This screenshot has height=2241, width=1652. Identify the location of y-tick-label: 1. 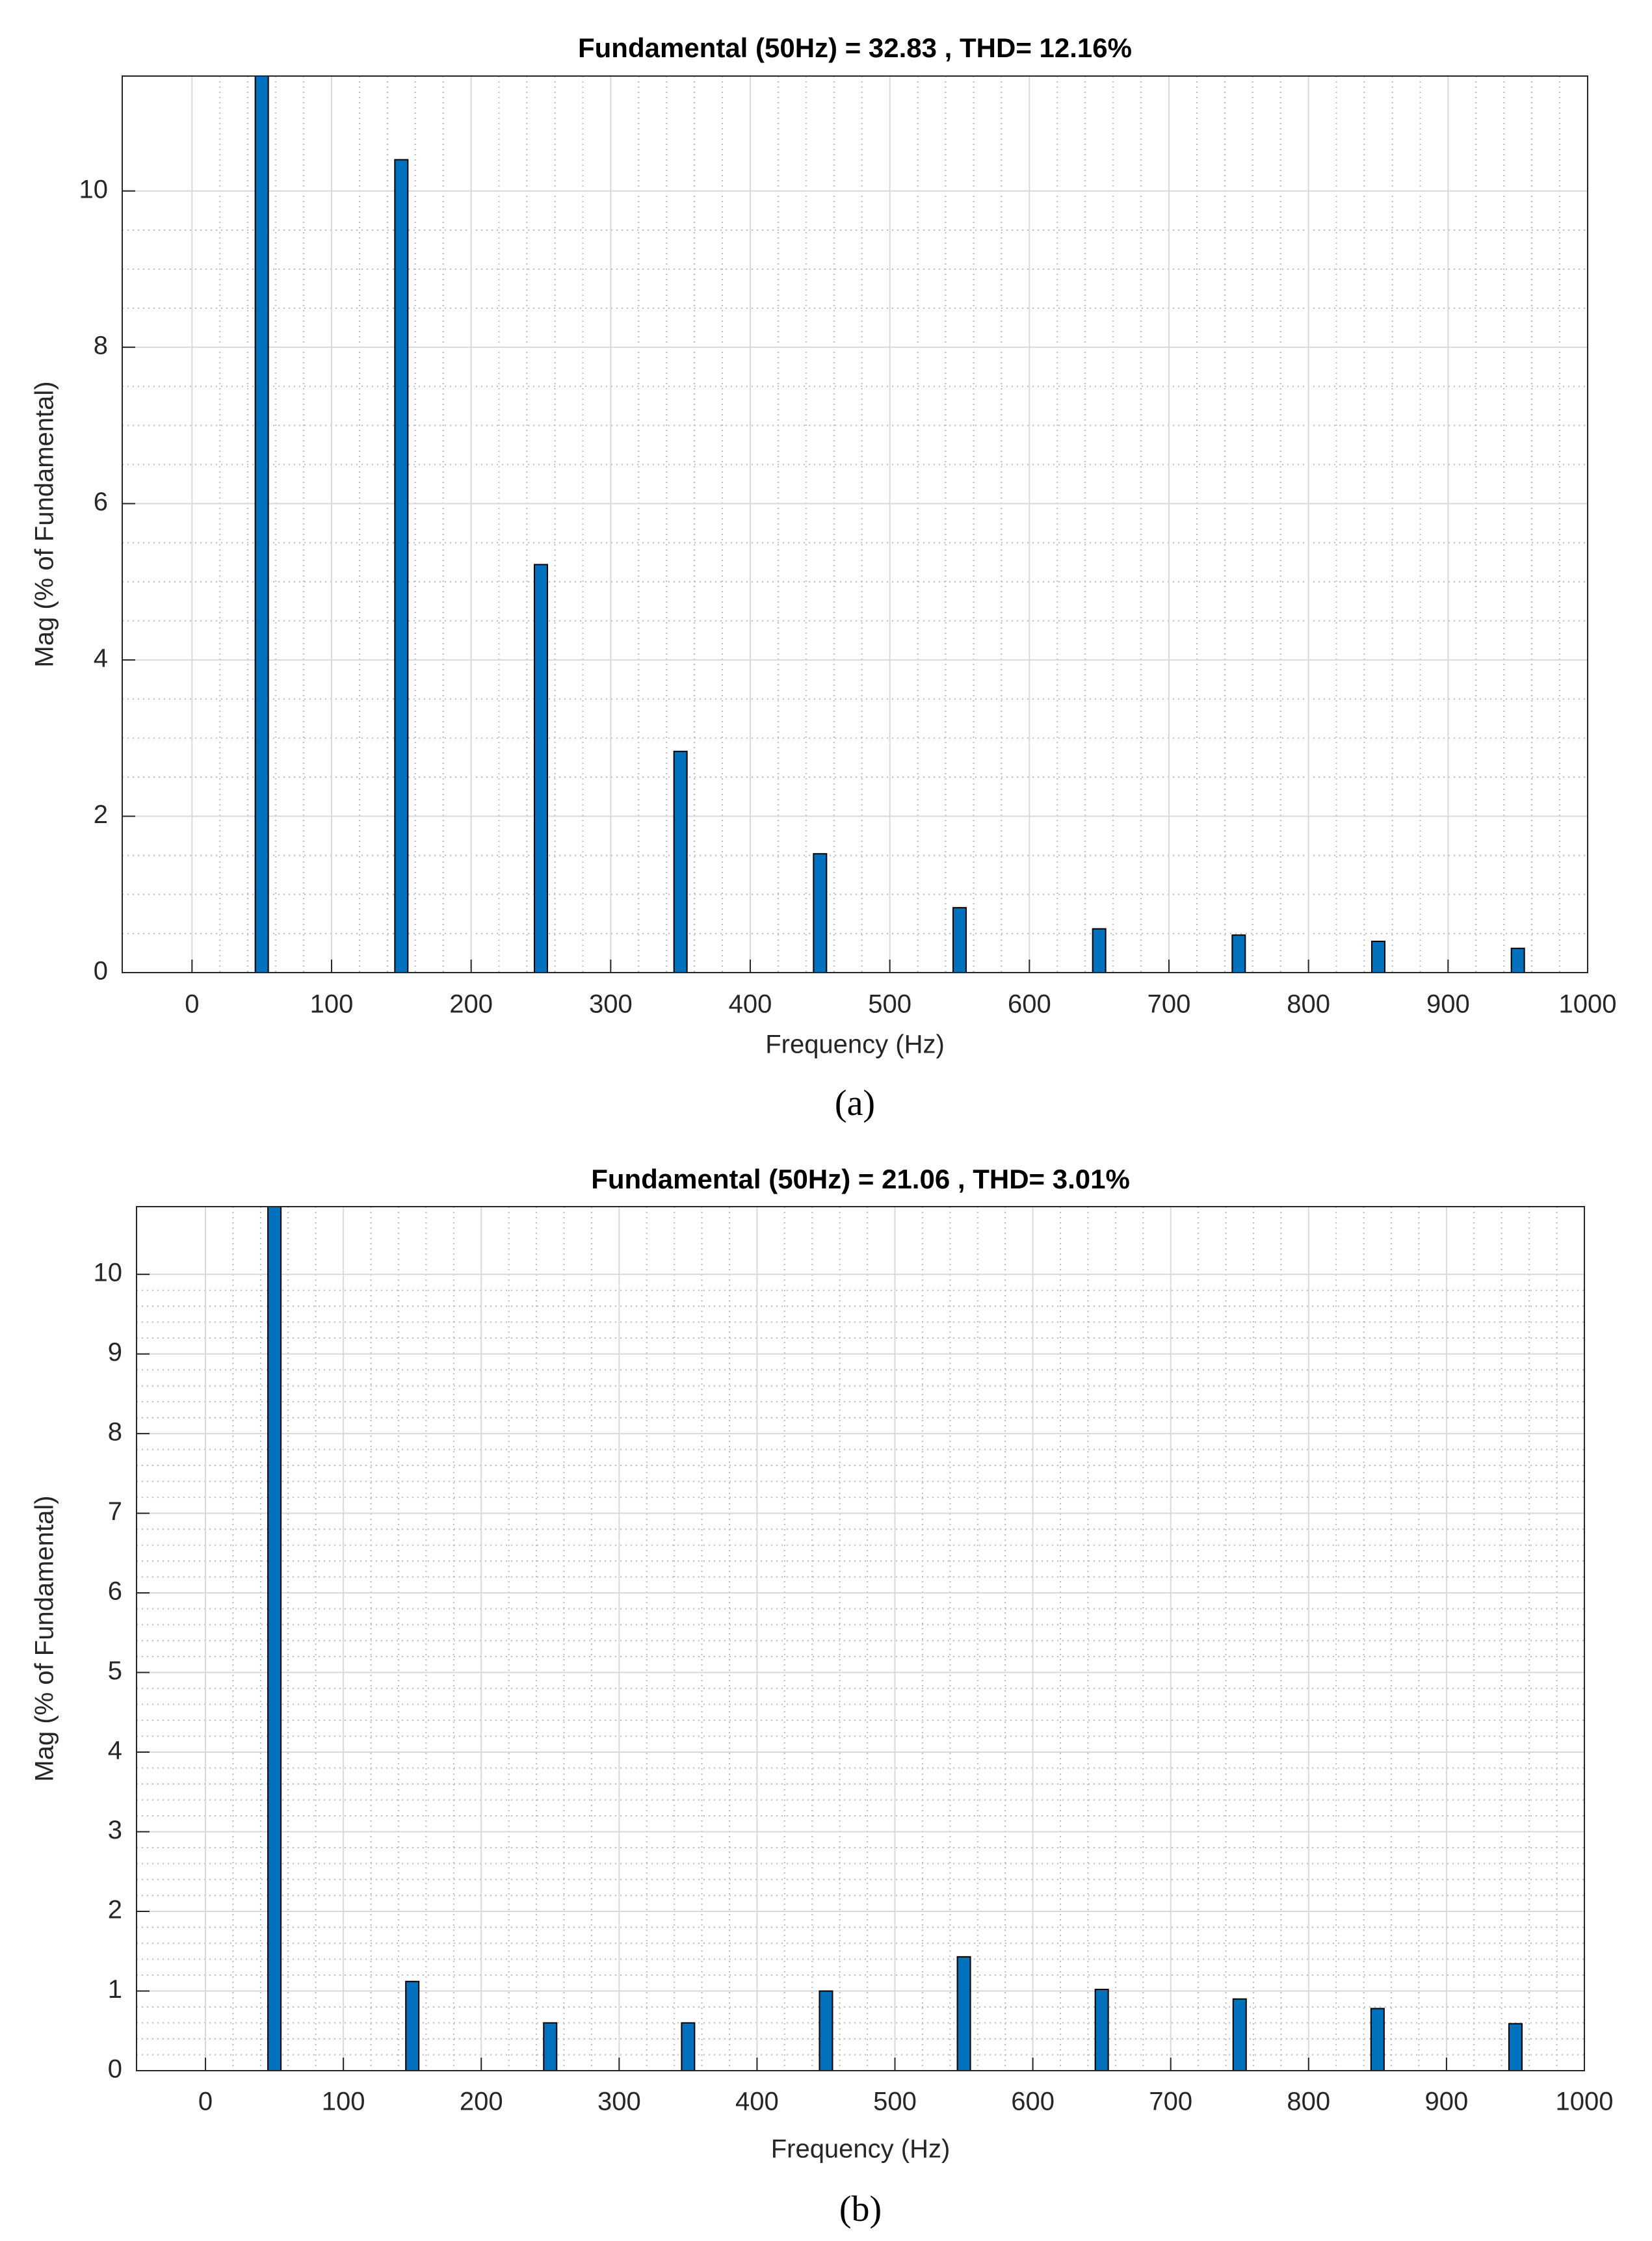
(115, 1989).